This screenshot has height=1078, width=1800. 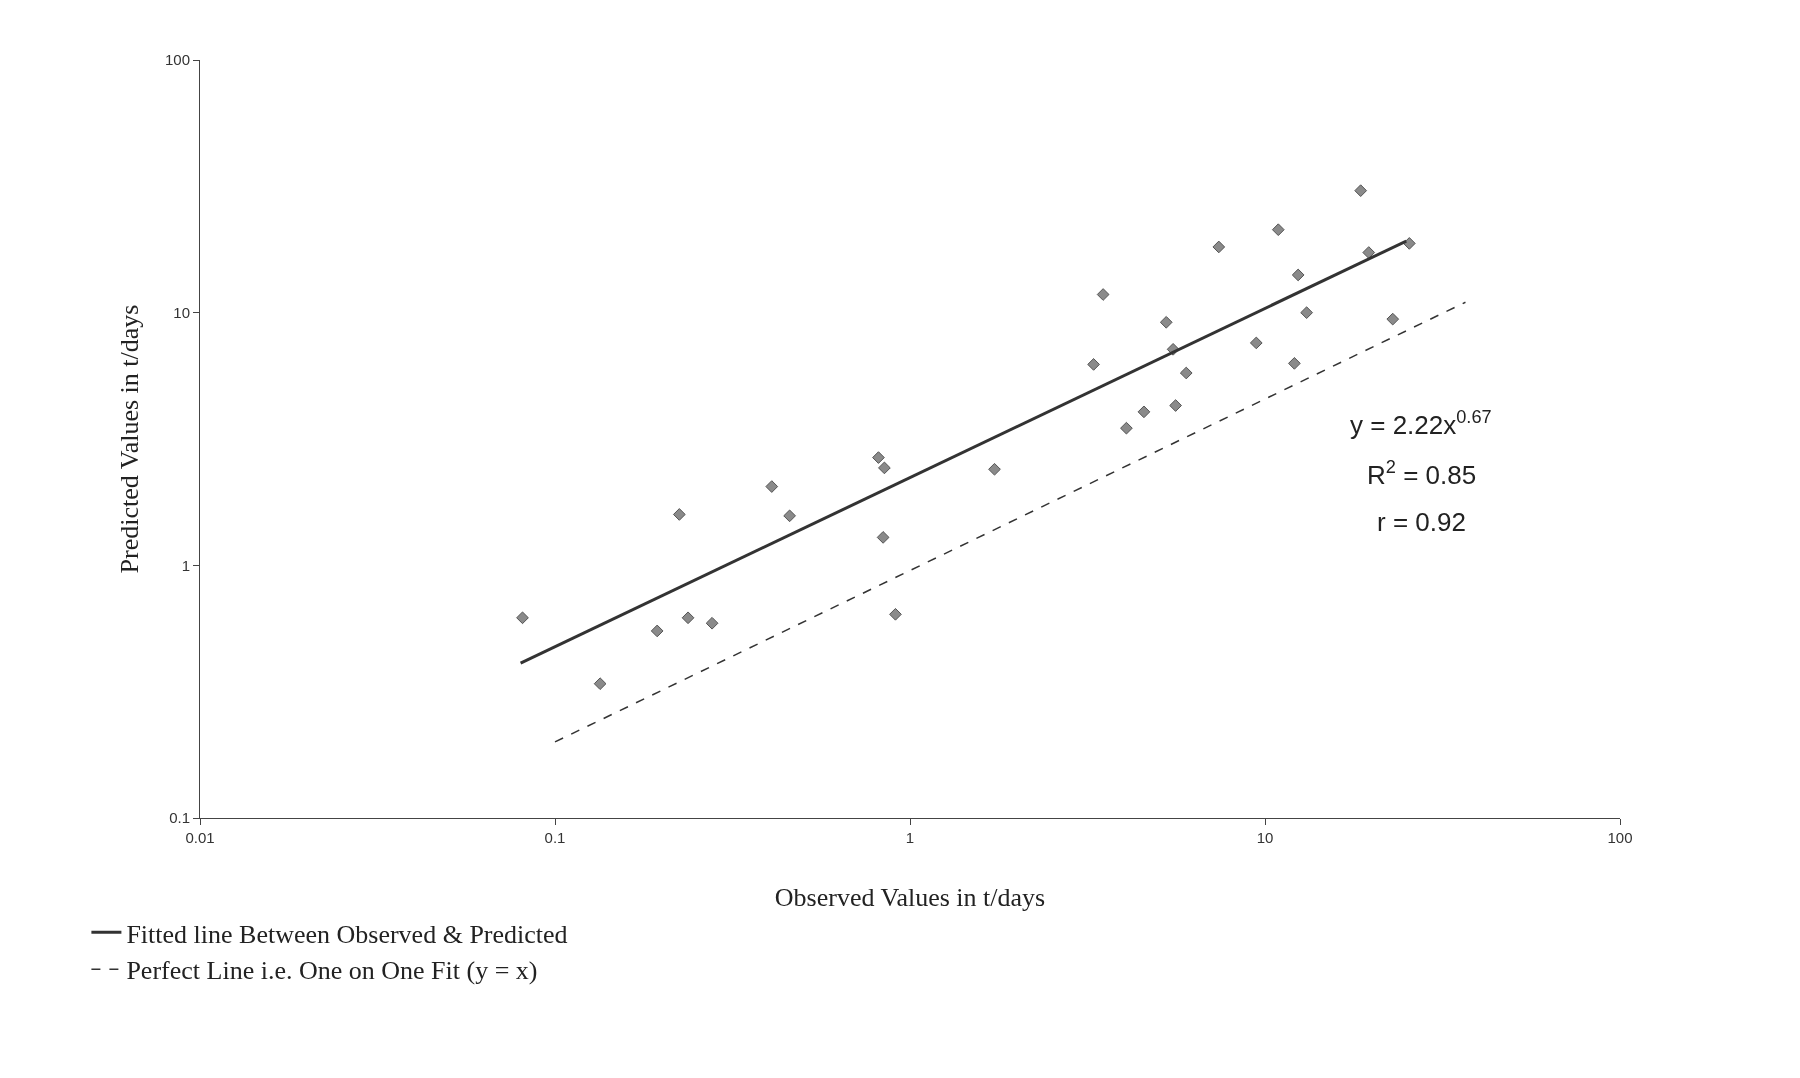 What do you see at coordinates (555, 837) in the screenshot?
I see `x-tick-label: 0.1` at bounding box center [555, 837].